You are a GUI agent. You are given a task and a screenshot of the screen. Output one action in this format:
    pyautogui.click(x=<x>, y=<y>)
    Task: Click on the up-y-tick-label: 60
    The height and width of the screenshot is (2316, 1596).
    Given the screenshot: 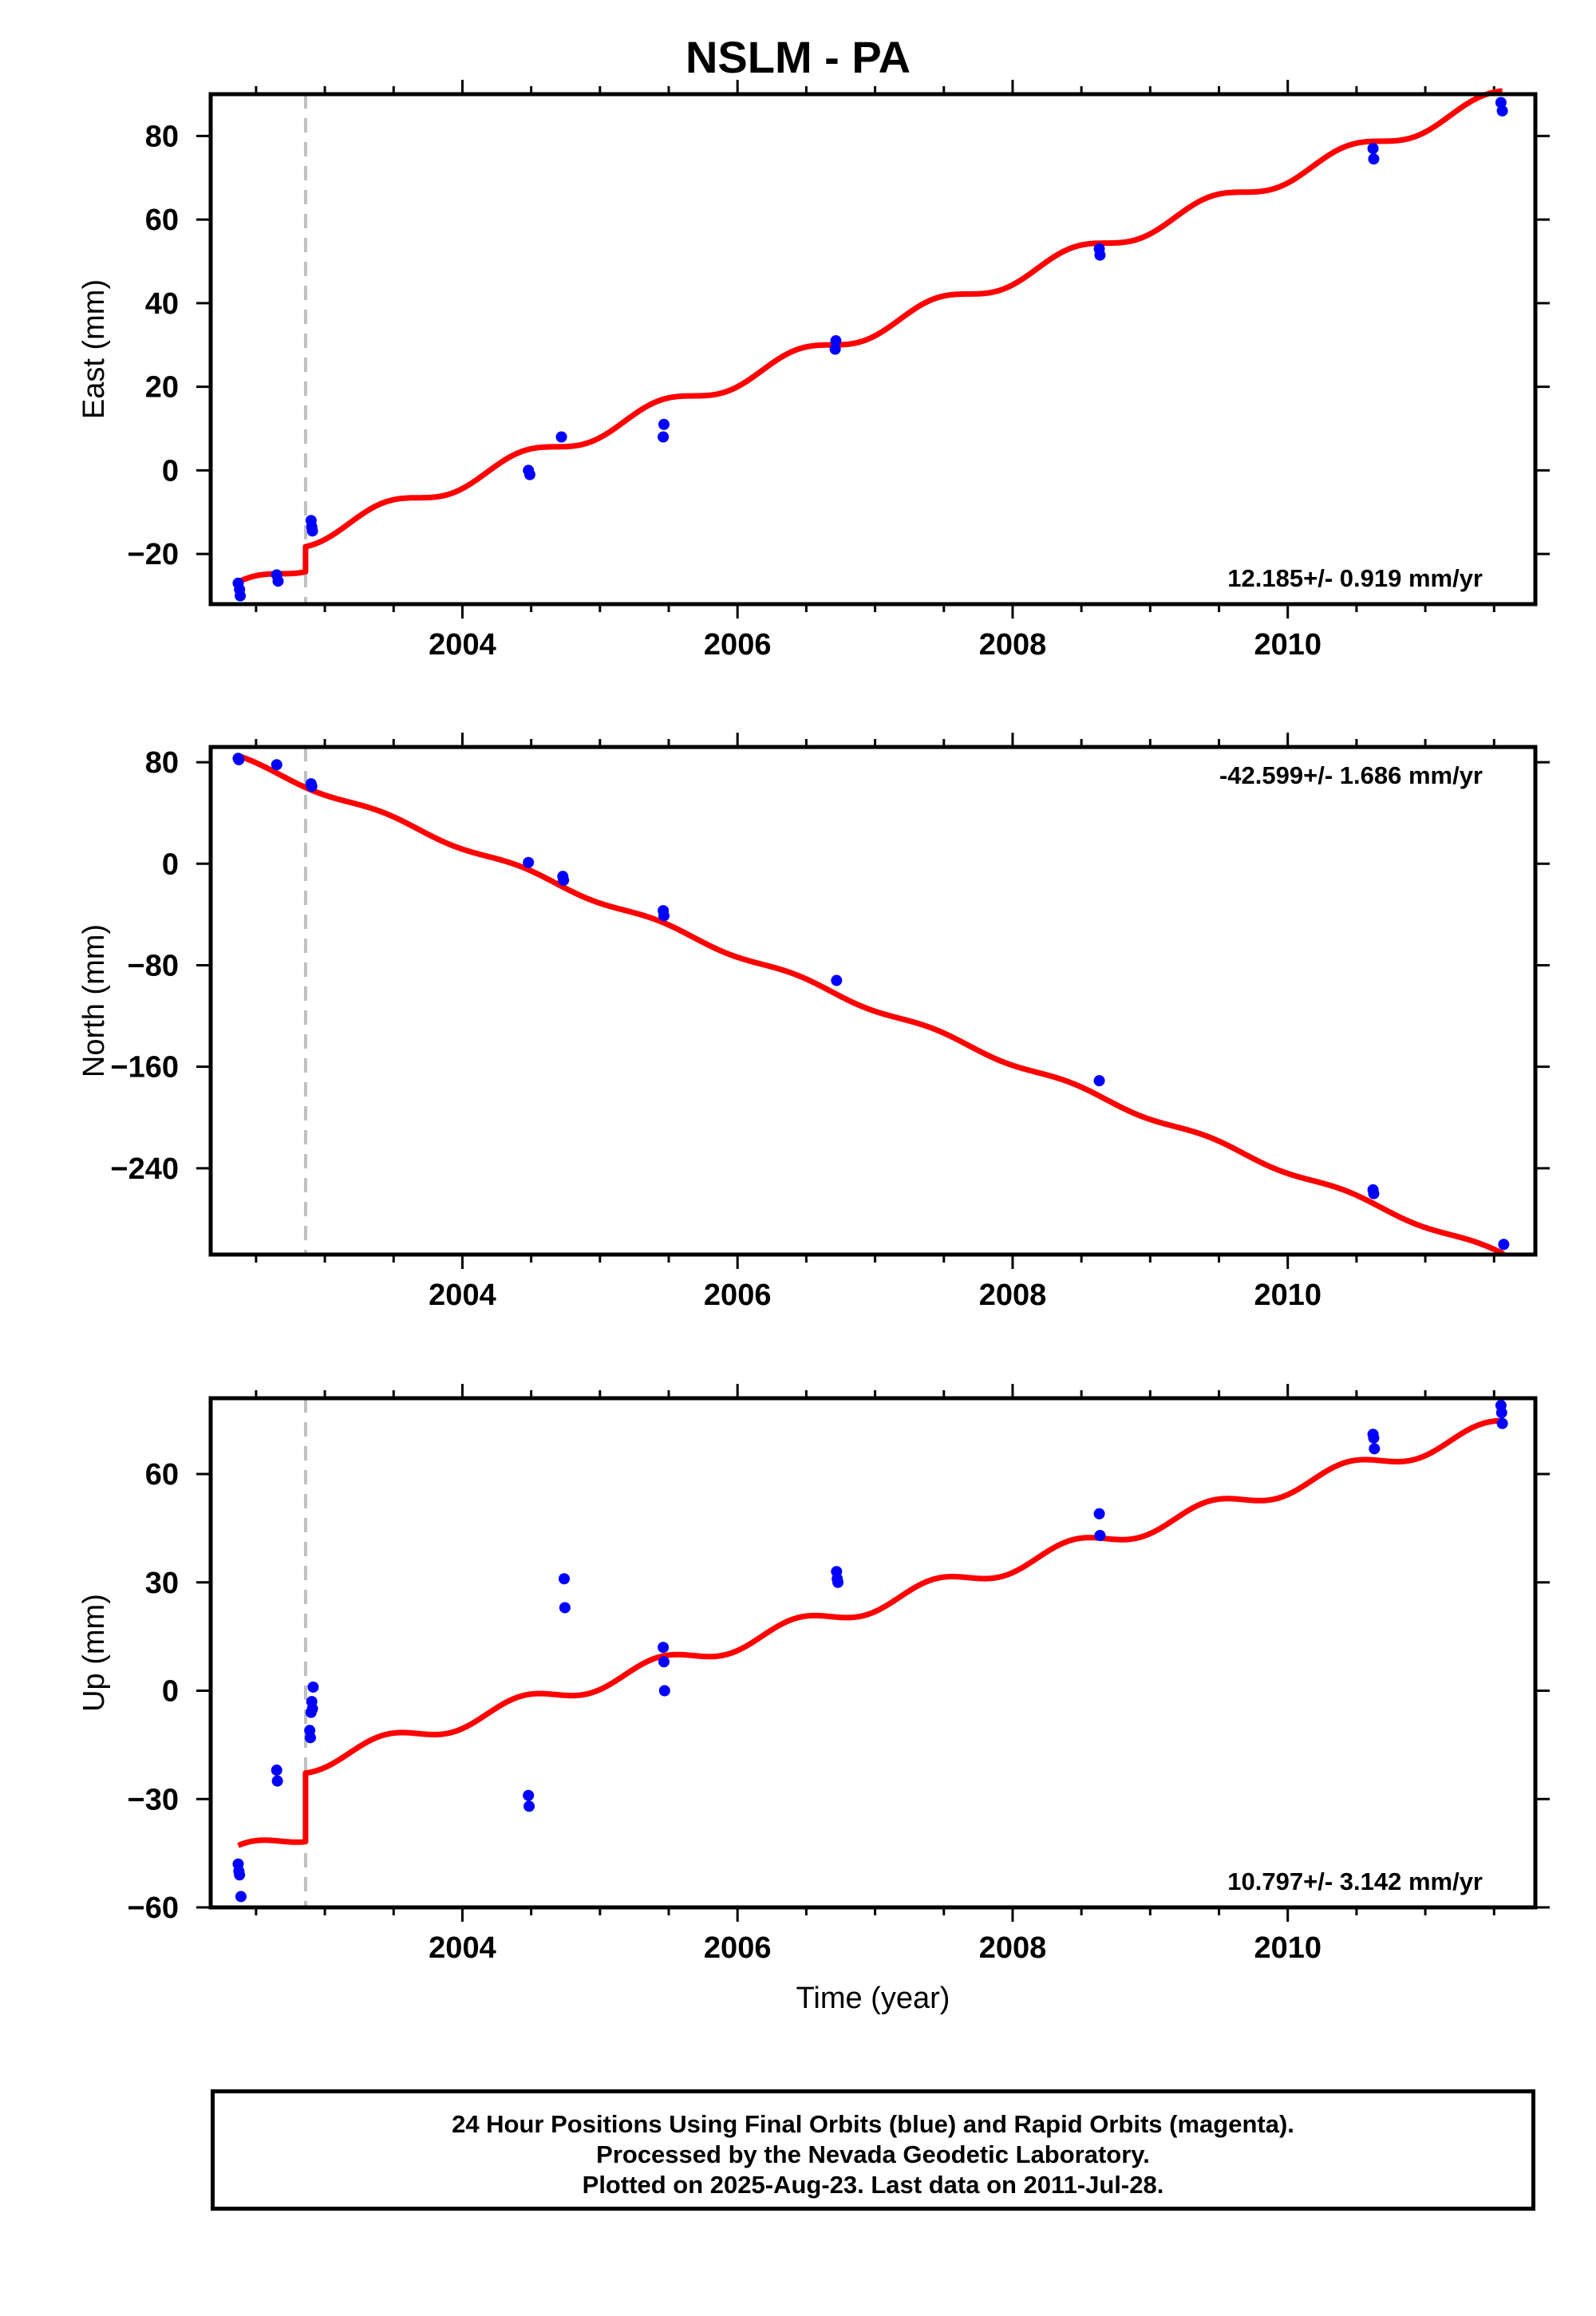 What is the action you would take?
    pyautogui.click(x=162, y=1475)
    